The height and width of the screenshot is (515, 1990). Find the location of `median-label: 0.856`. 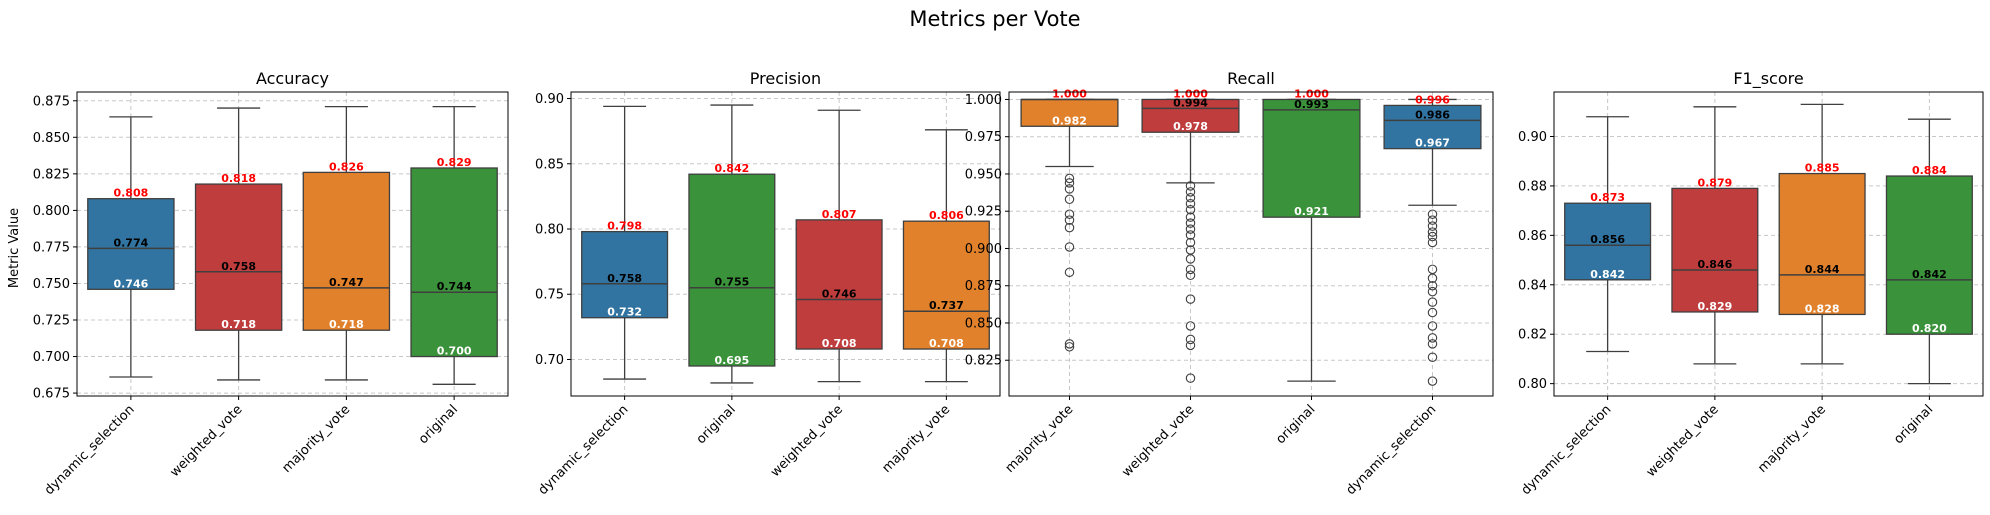

median-label: 0.856 is located at coordinates (1607, 239).